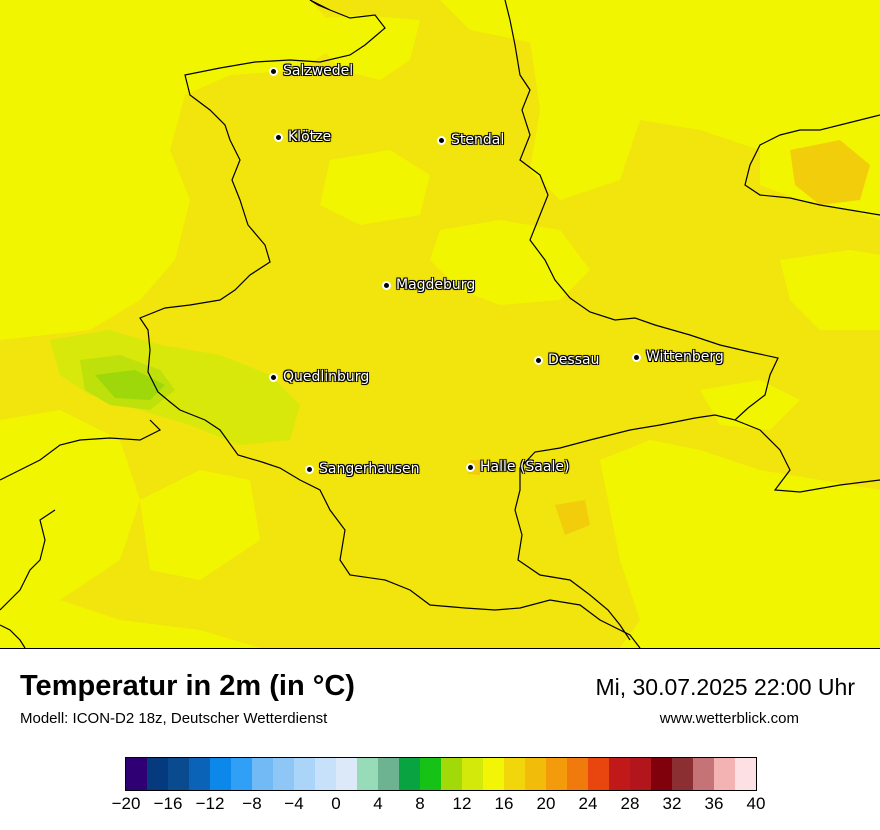  Describe the element at coordinates (436, 285) in the screenshot. I see `city-label: Magdeburg` at that location.